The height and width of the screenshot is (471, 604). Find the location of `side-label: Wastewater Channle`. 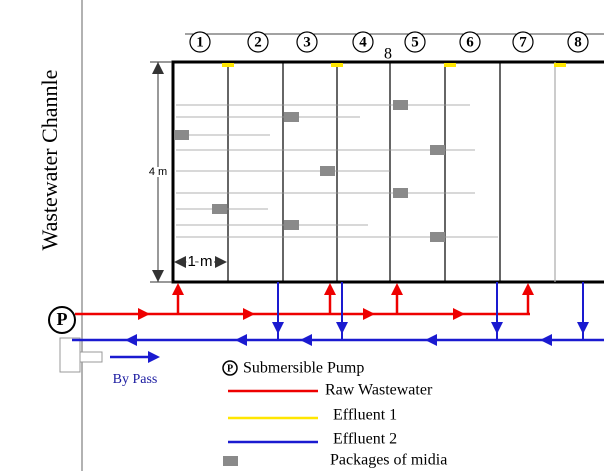

side-label: Wastewater Channle is located at coordinates (49, 160).